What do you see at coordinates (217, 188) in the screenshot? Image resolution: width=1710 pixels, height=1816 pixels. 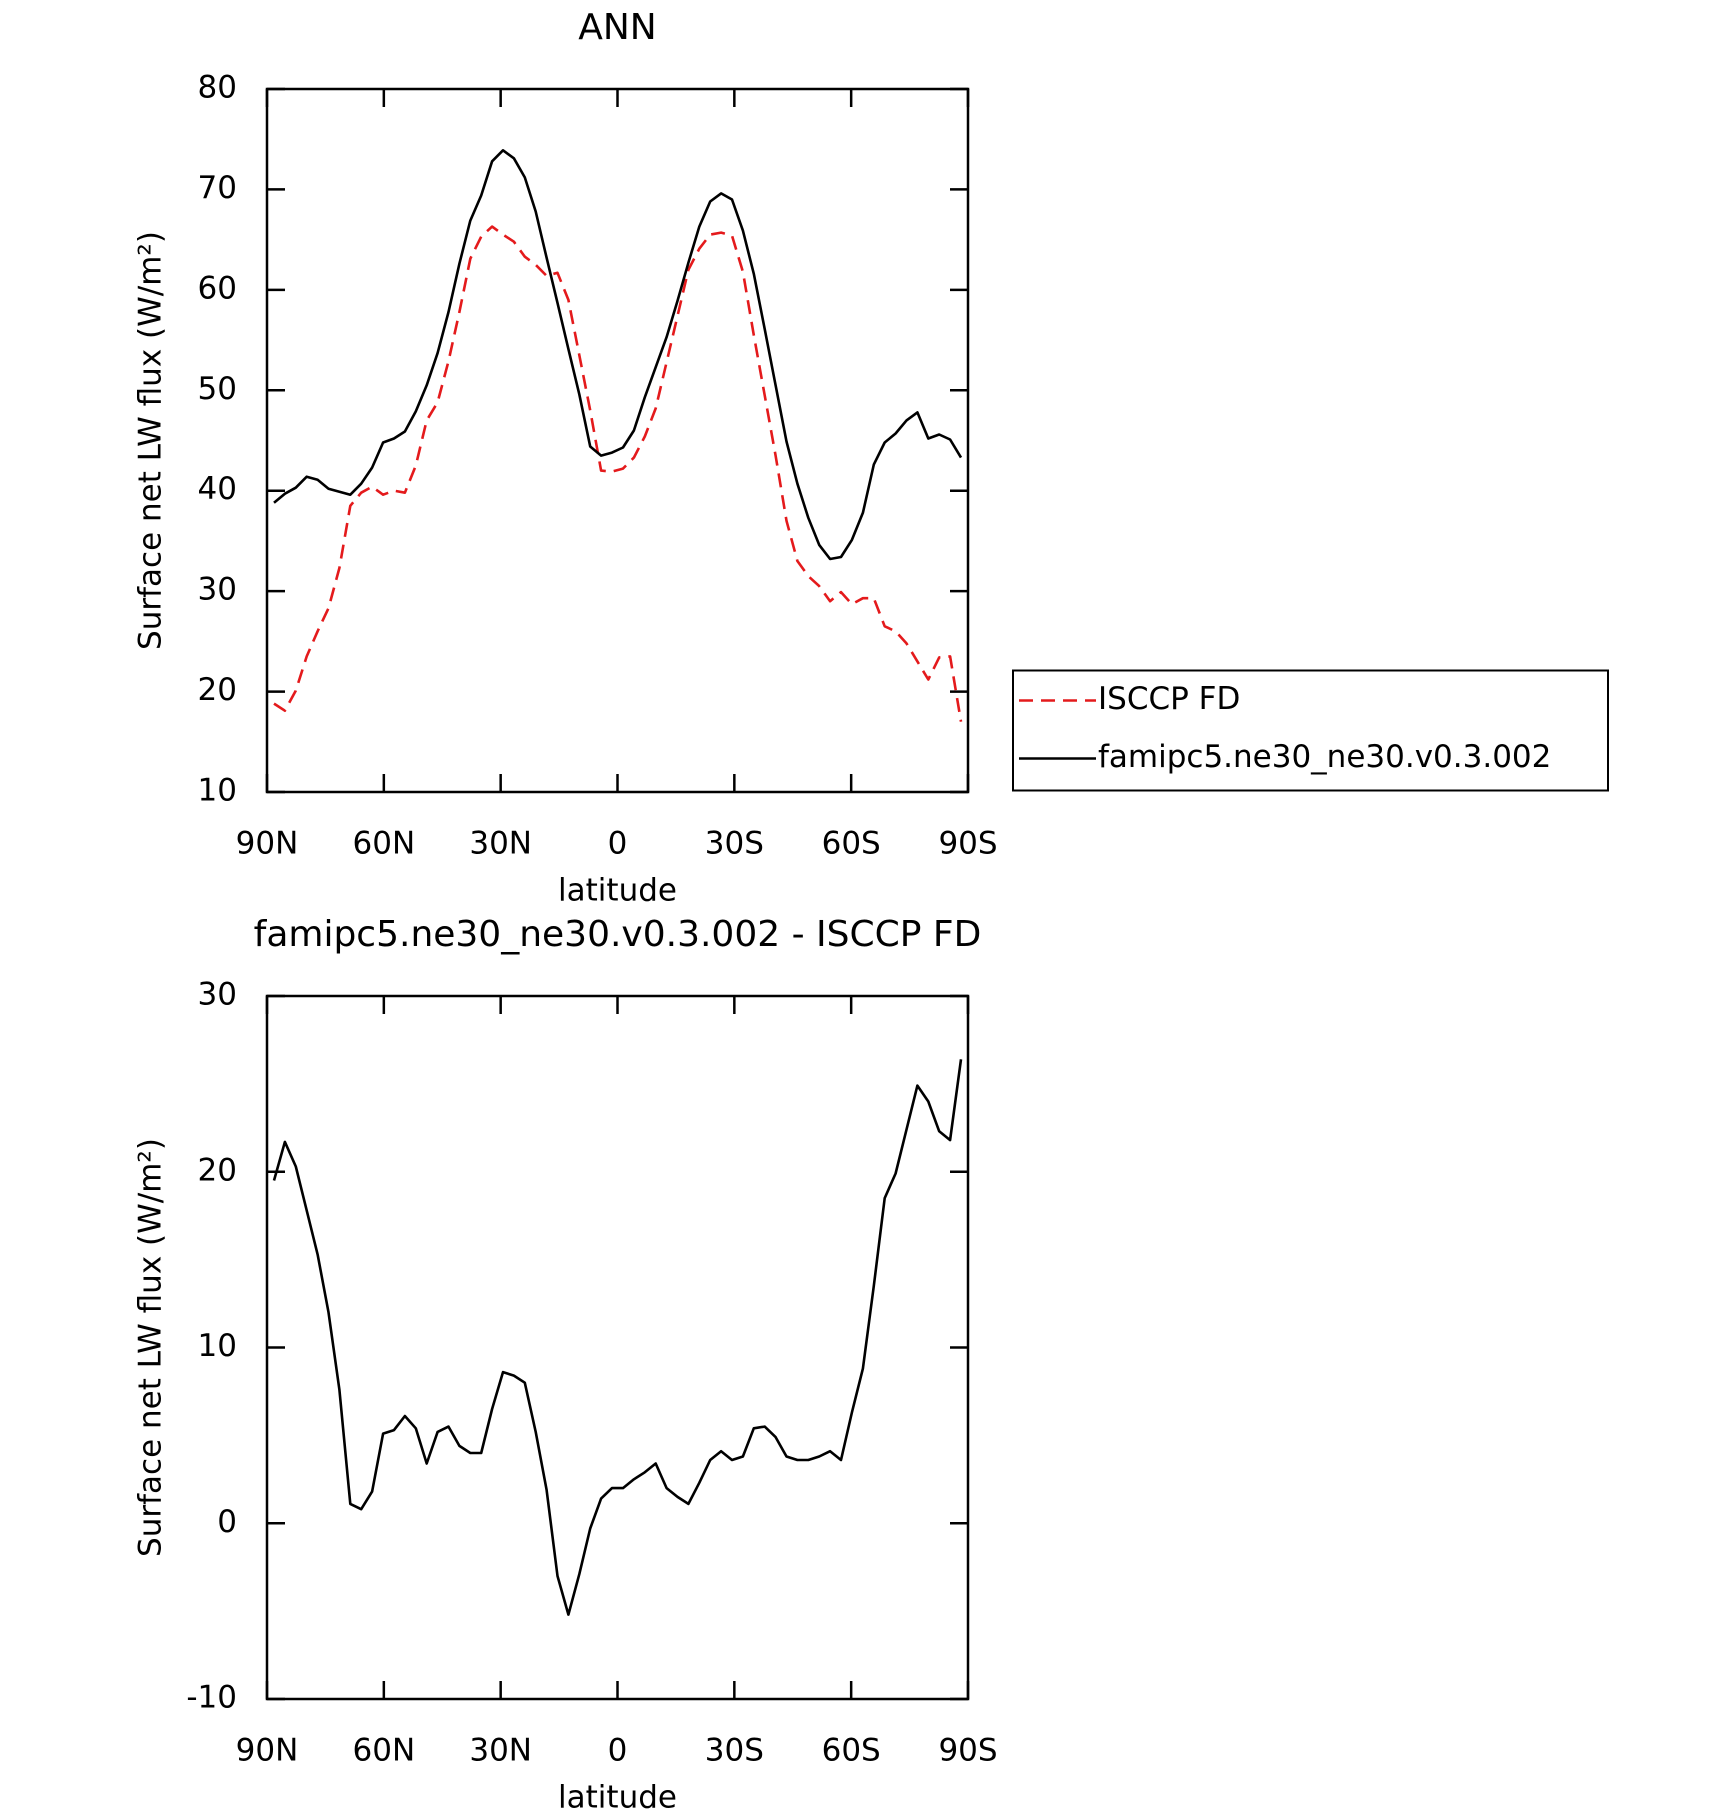 I see `y-tick-label: 70` at bounding box center [217, 188].